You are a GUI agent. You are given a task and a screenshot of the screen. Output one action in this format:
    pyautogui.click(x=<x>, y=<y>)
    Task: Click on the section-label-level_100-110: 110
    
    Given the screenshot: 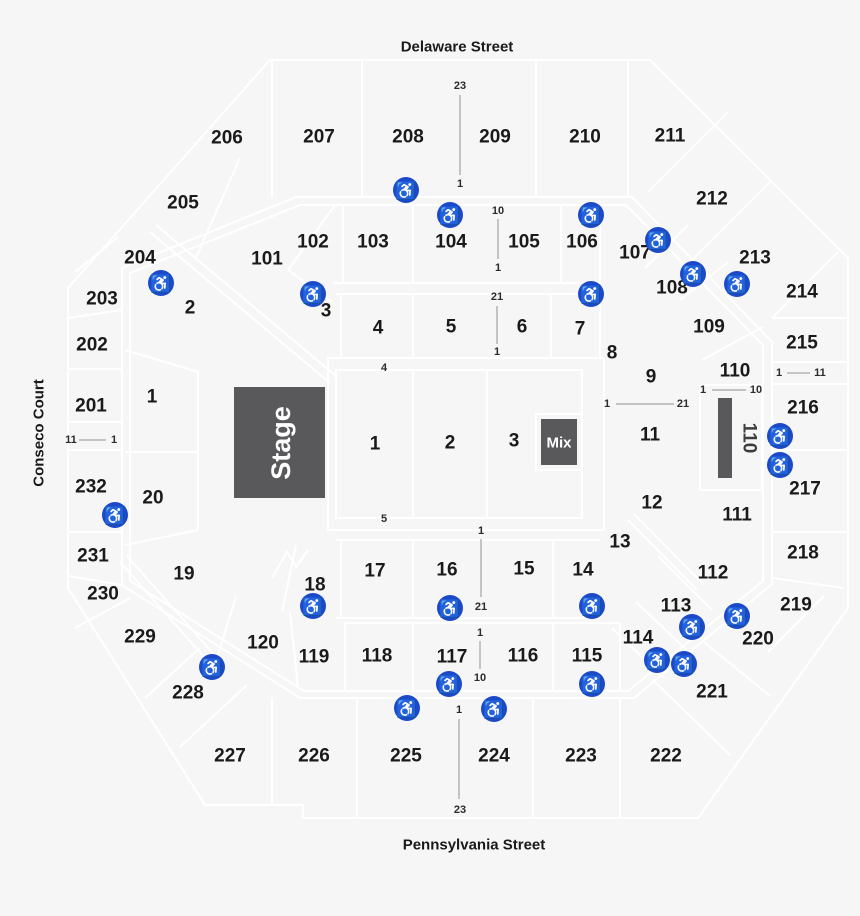 What is the action you would take?
    pyautogui.click(x=735, y=371)
    